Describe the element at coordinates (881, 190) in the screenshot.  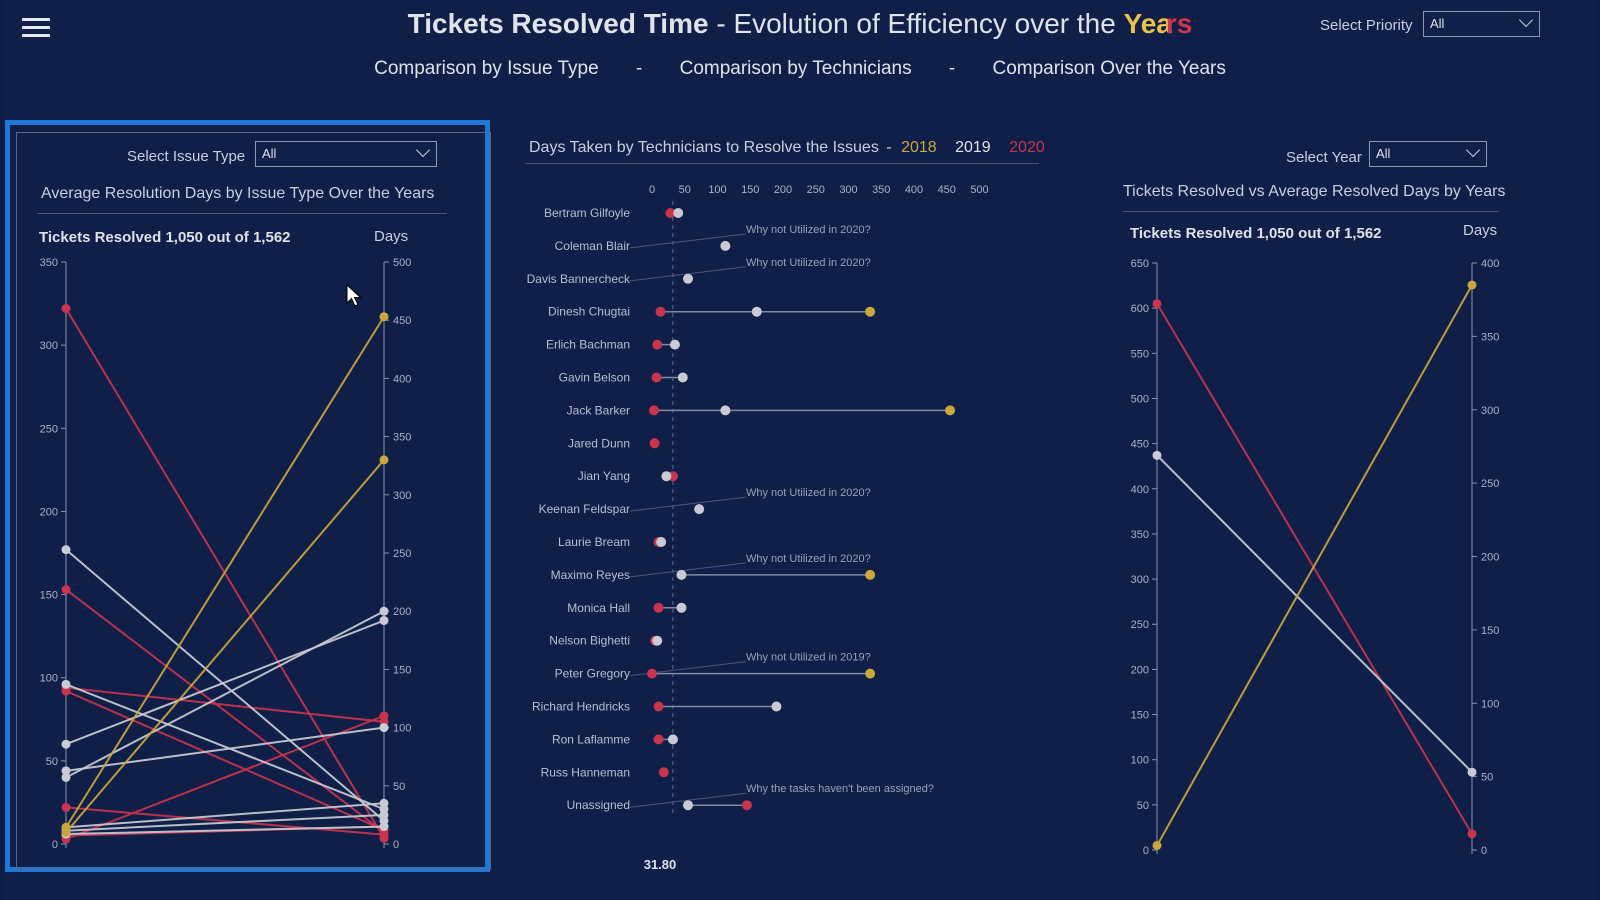
I see `x-axis-tick-label: 350` at that location.